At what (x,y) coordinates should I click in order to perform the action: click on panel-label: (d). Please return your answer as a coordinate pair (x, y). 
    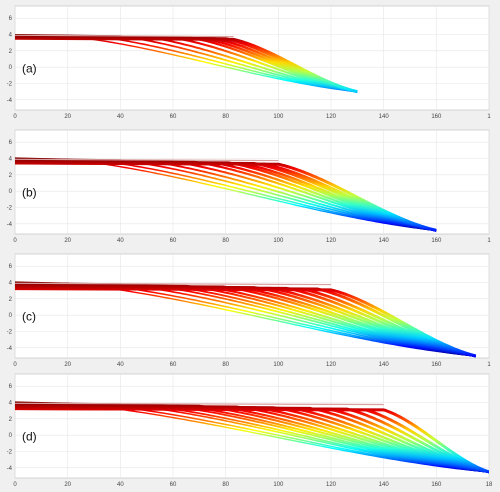
    Looking at the image, I should click on (29, 437).